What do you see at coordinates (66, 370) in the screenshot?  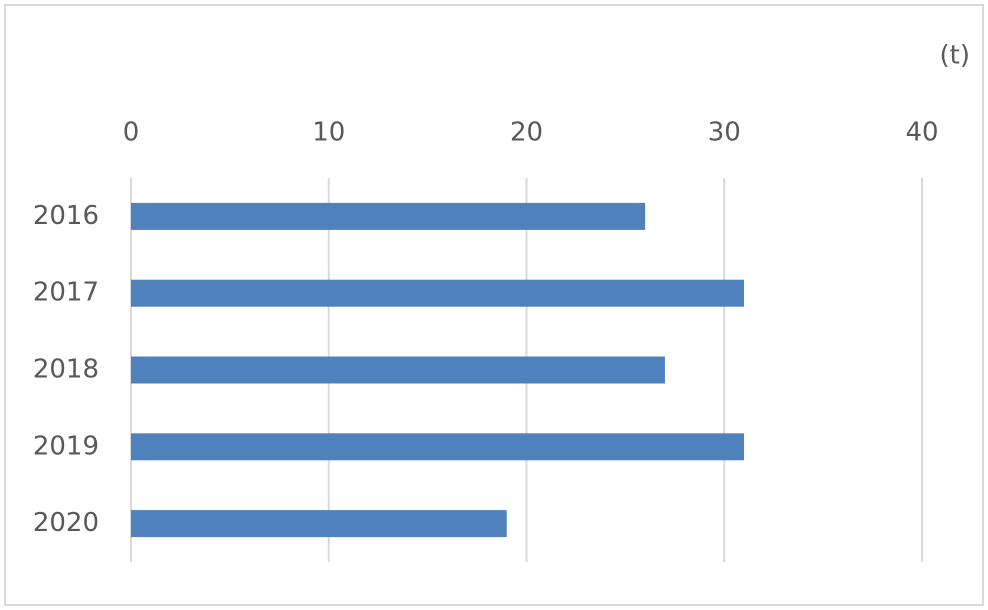 I see `y-tick-label: 2018` at bounding box center [66, 370].